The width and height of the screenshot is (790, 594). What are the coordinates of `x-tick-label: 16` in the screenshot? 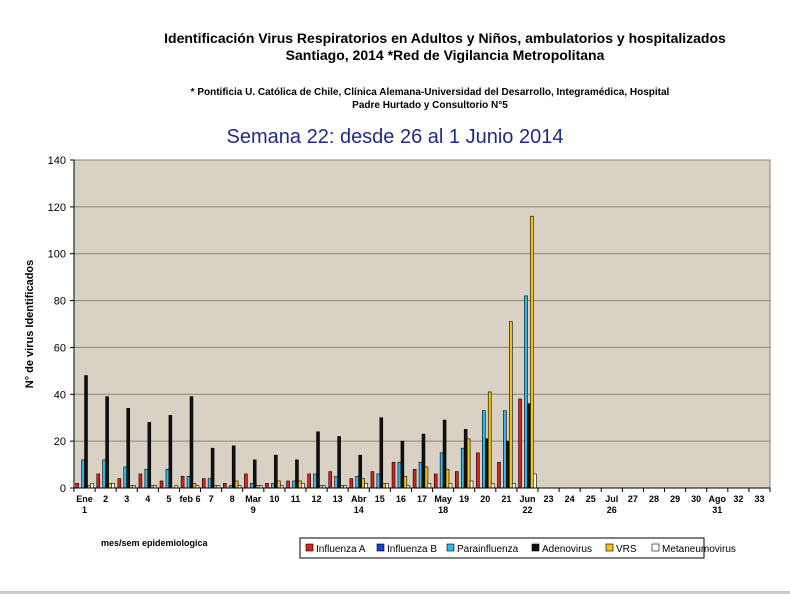 It's located at (401, 499).